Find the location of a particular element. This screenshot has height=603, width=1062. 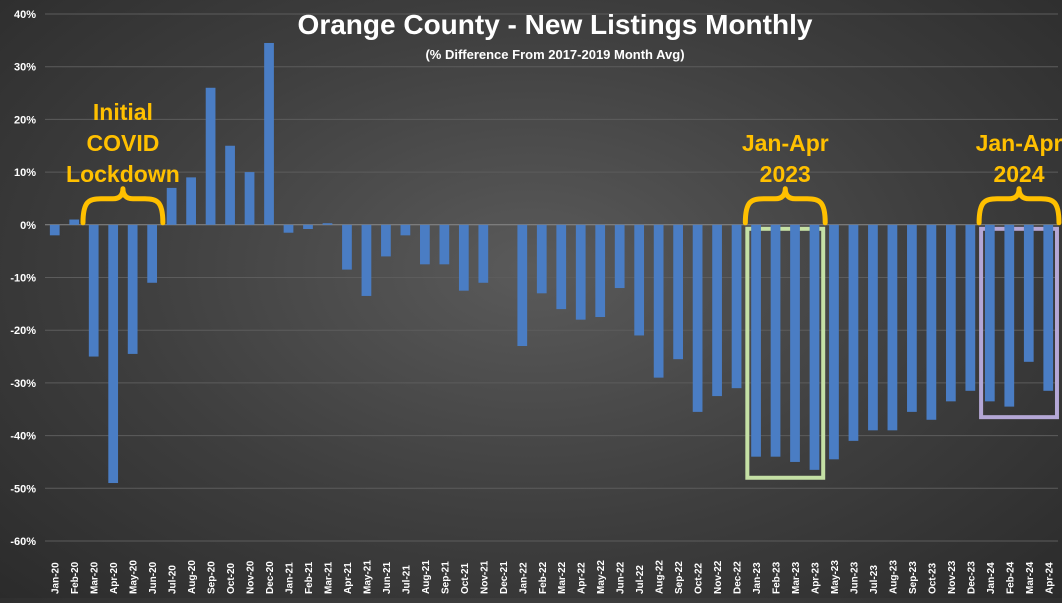

x-tick-label: Dec-20 is located at coordinates (270, 577).